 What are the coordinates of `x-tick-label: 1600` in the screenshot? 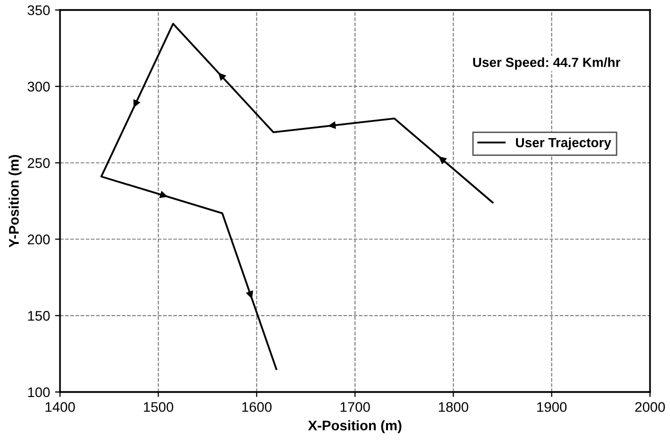 It's located at (257, 407).